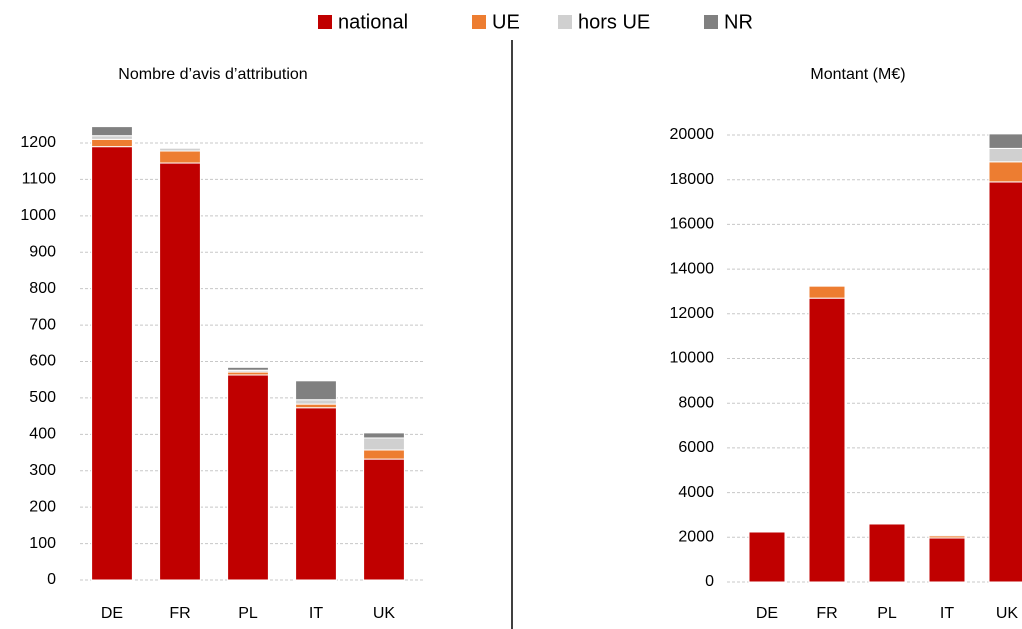  What do you see at coordinates (42, 288) in the screenshot?
I see `y-tick-label: 800` at bounding box center [42, 288].